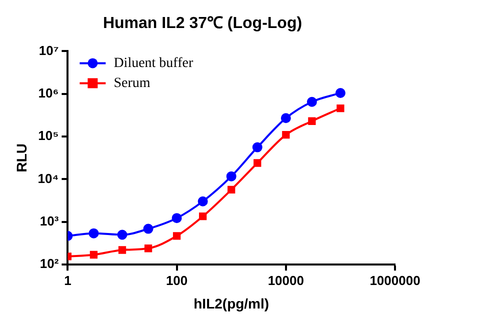  I want to click on x-tick-label: 1000000, so click(395, 280).